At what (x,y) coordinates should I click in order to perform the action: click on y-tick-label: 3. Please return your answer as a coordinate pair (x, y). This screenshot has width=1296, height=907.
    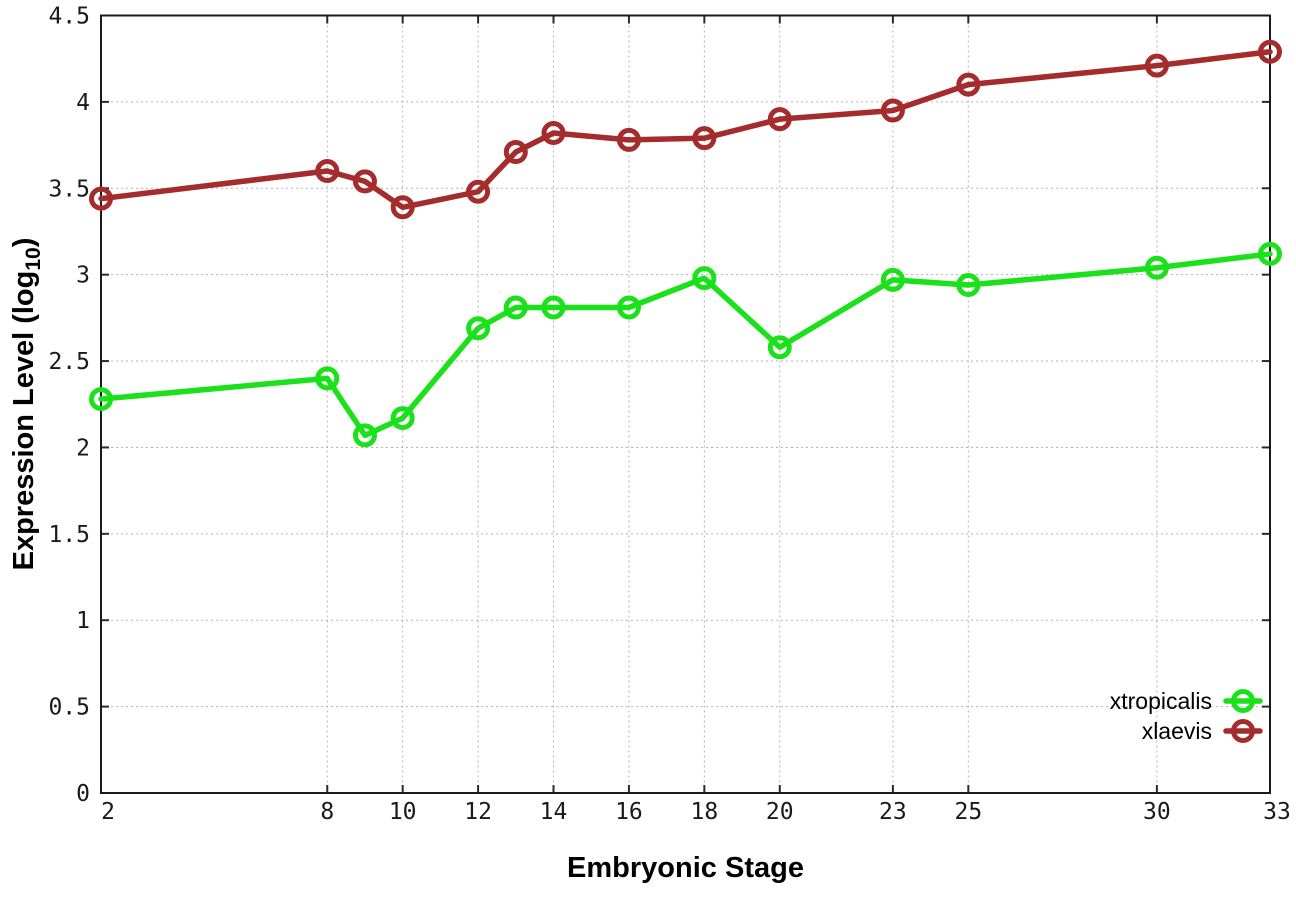
    Looking at the image, I should click on (83, 276).